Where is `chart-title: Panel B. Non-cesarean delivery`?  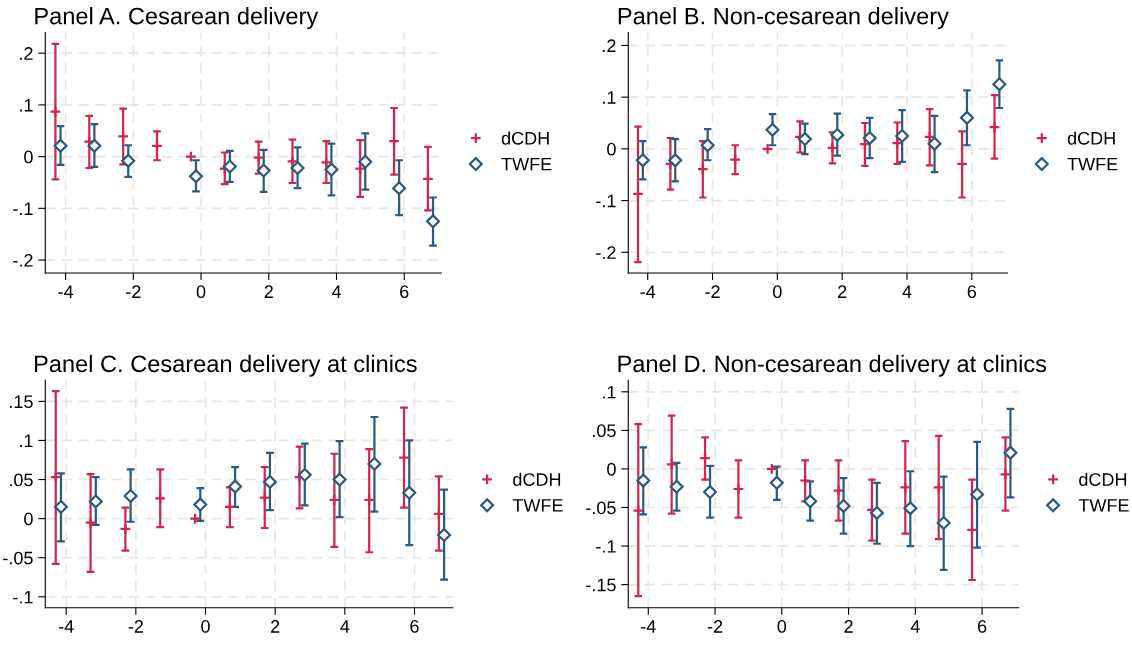
chart-title: Panel B. Non-cesarean delivery is located at coordinates (783, 18).